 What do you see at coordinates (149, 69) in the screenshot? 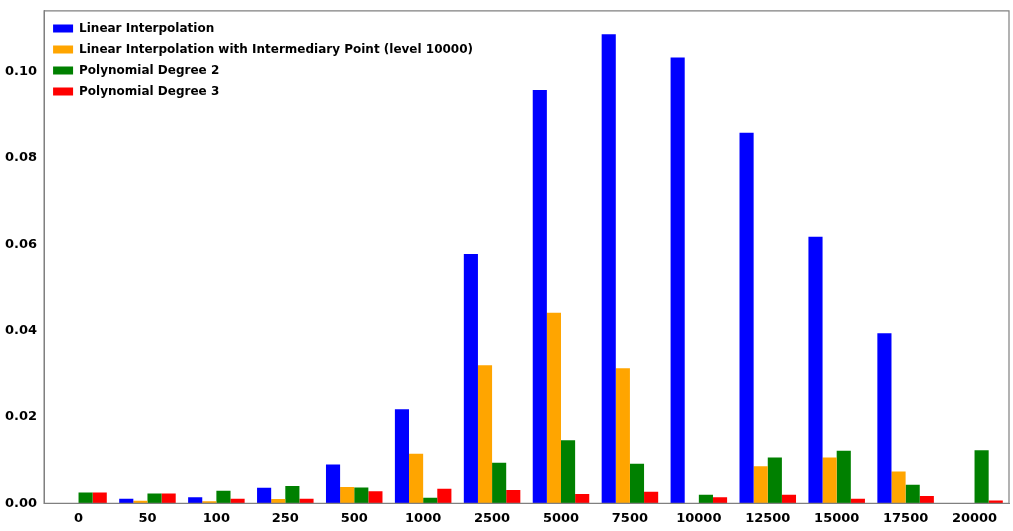
I see `legend-label: Polynomial Degree 2` at bounding box center [149, 69].